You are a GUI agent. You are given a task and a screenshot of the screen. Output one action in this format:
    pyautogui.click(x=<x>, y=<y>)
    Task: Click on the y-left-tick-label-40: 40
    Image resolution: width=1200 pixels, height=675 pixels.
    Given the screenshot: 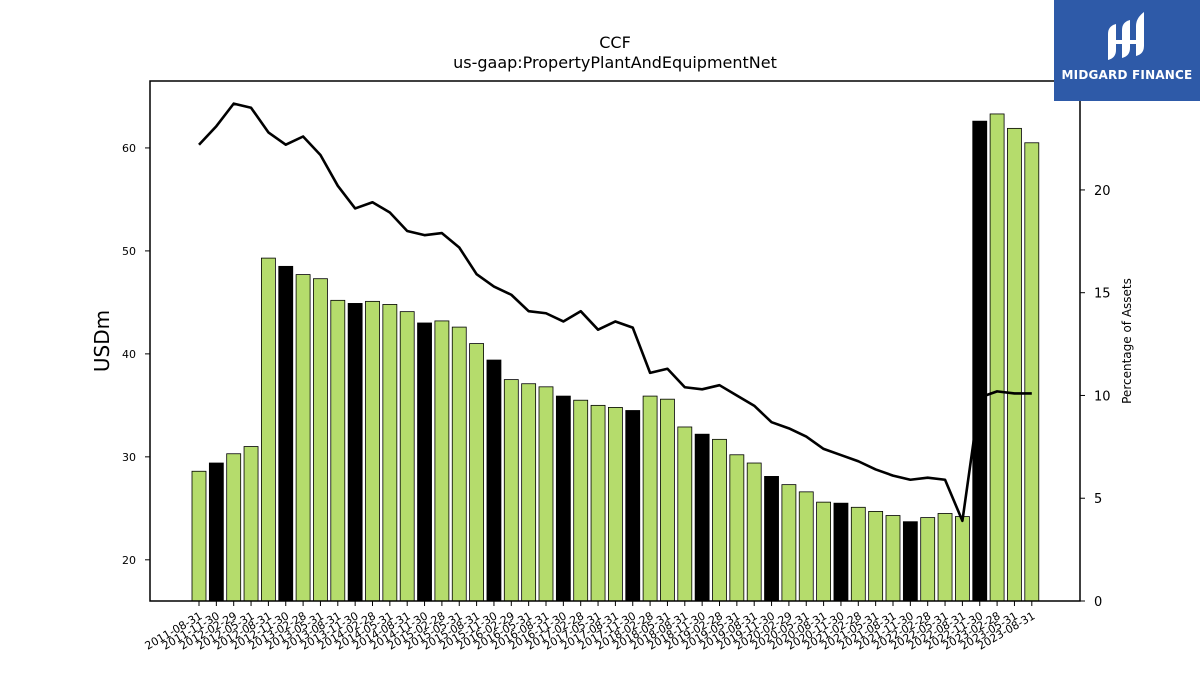 What is the action you would take?
    pyautogui.click(x=129, y=354)
    